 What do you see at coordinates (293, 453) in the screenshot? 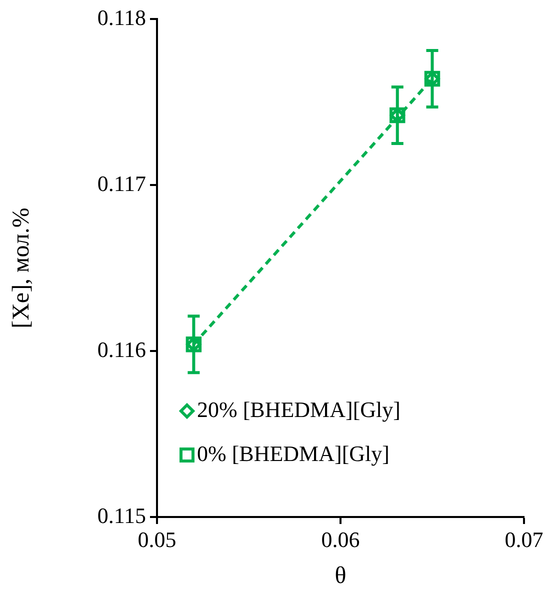
I see `legend-label: 0% [BHEDMA][Gly]` at bounding box center [293, 453].